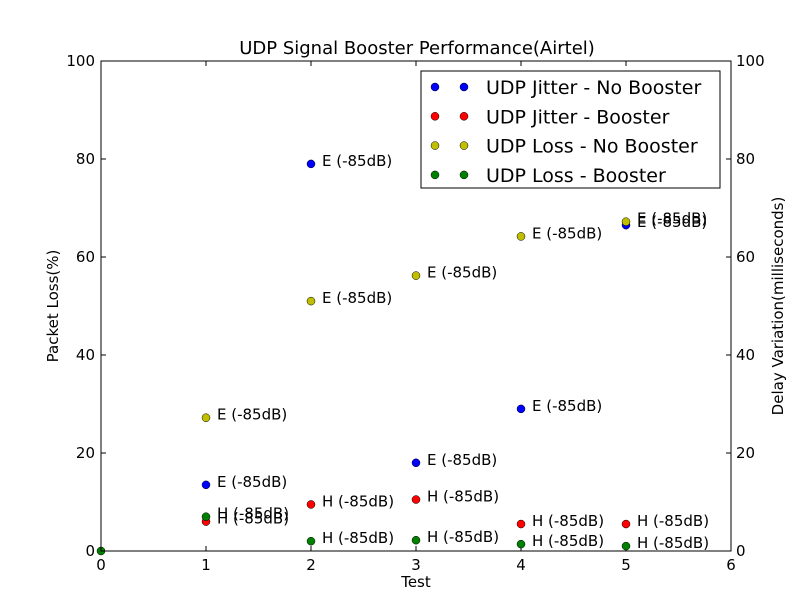 The height and width of the screenshot is (612, 812). Describe the element at coordinates (750, 61) in the screenshot. I see `y-right-tick-label: 100` at that location.